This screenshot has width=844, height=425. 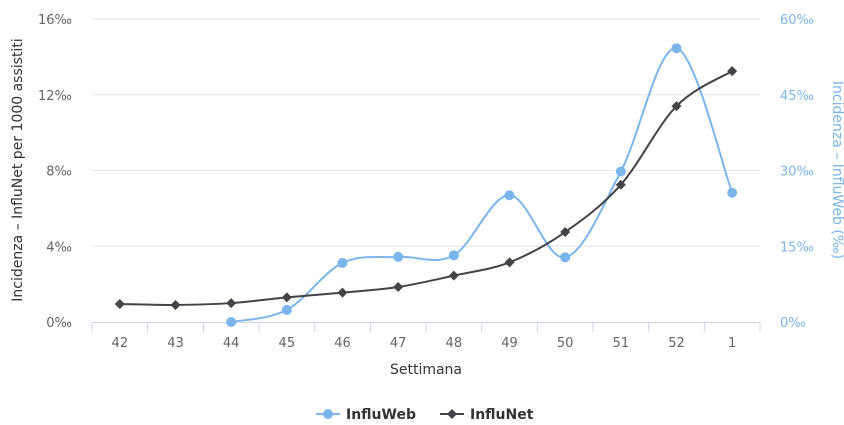 I want to click on legend: InfluWeb InfluNet, so click(x=425, y=415).